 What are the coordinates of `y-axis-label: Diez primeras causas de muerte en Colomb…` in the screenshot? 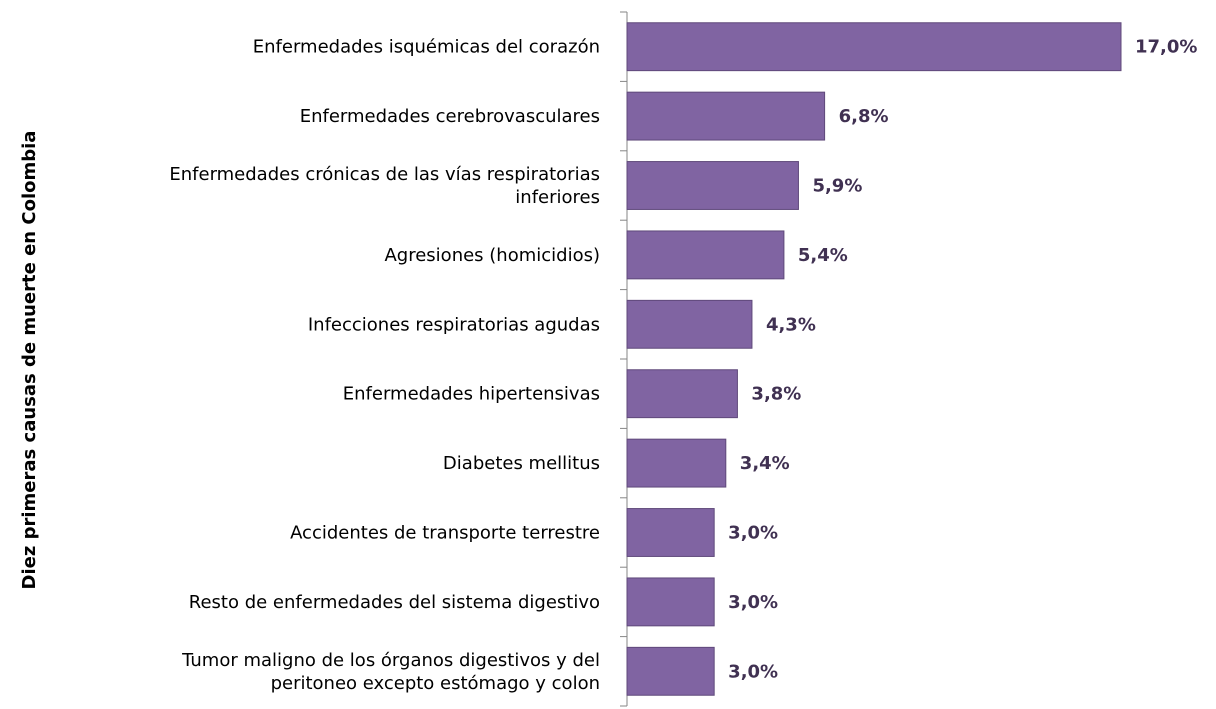 It's located at (29, 360).